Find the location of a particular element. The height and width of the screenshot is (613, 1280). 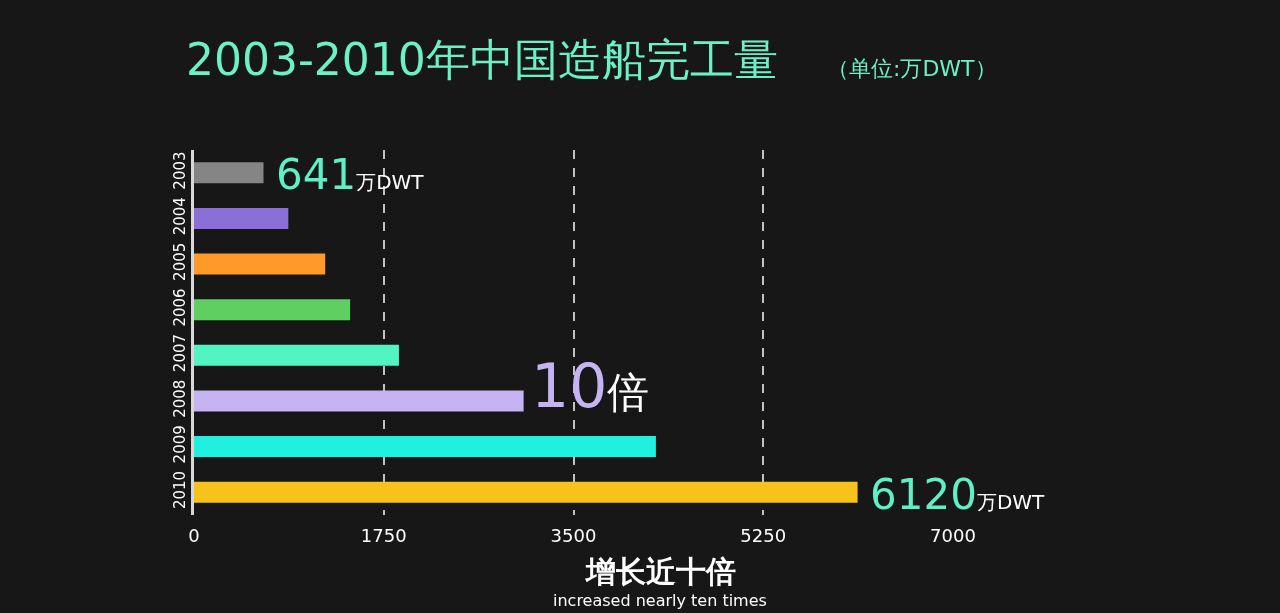

y-tick-label: 2005 is located at coordinates (180, 261).